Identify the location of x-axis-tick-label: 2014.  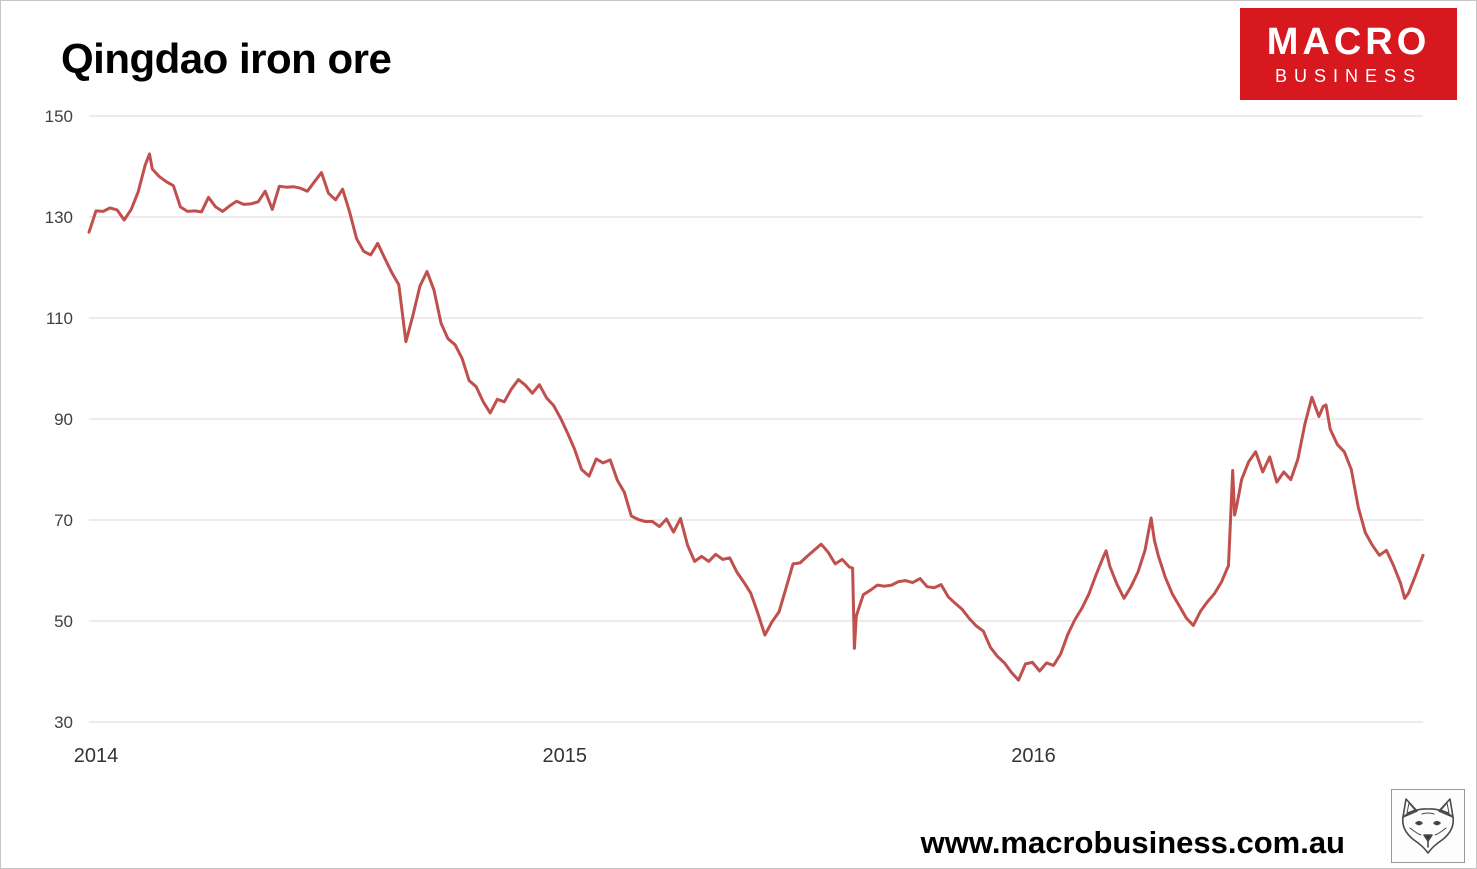
(96, 756).